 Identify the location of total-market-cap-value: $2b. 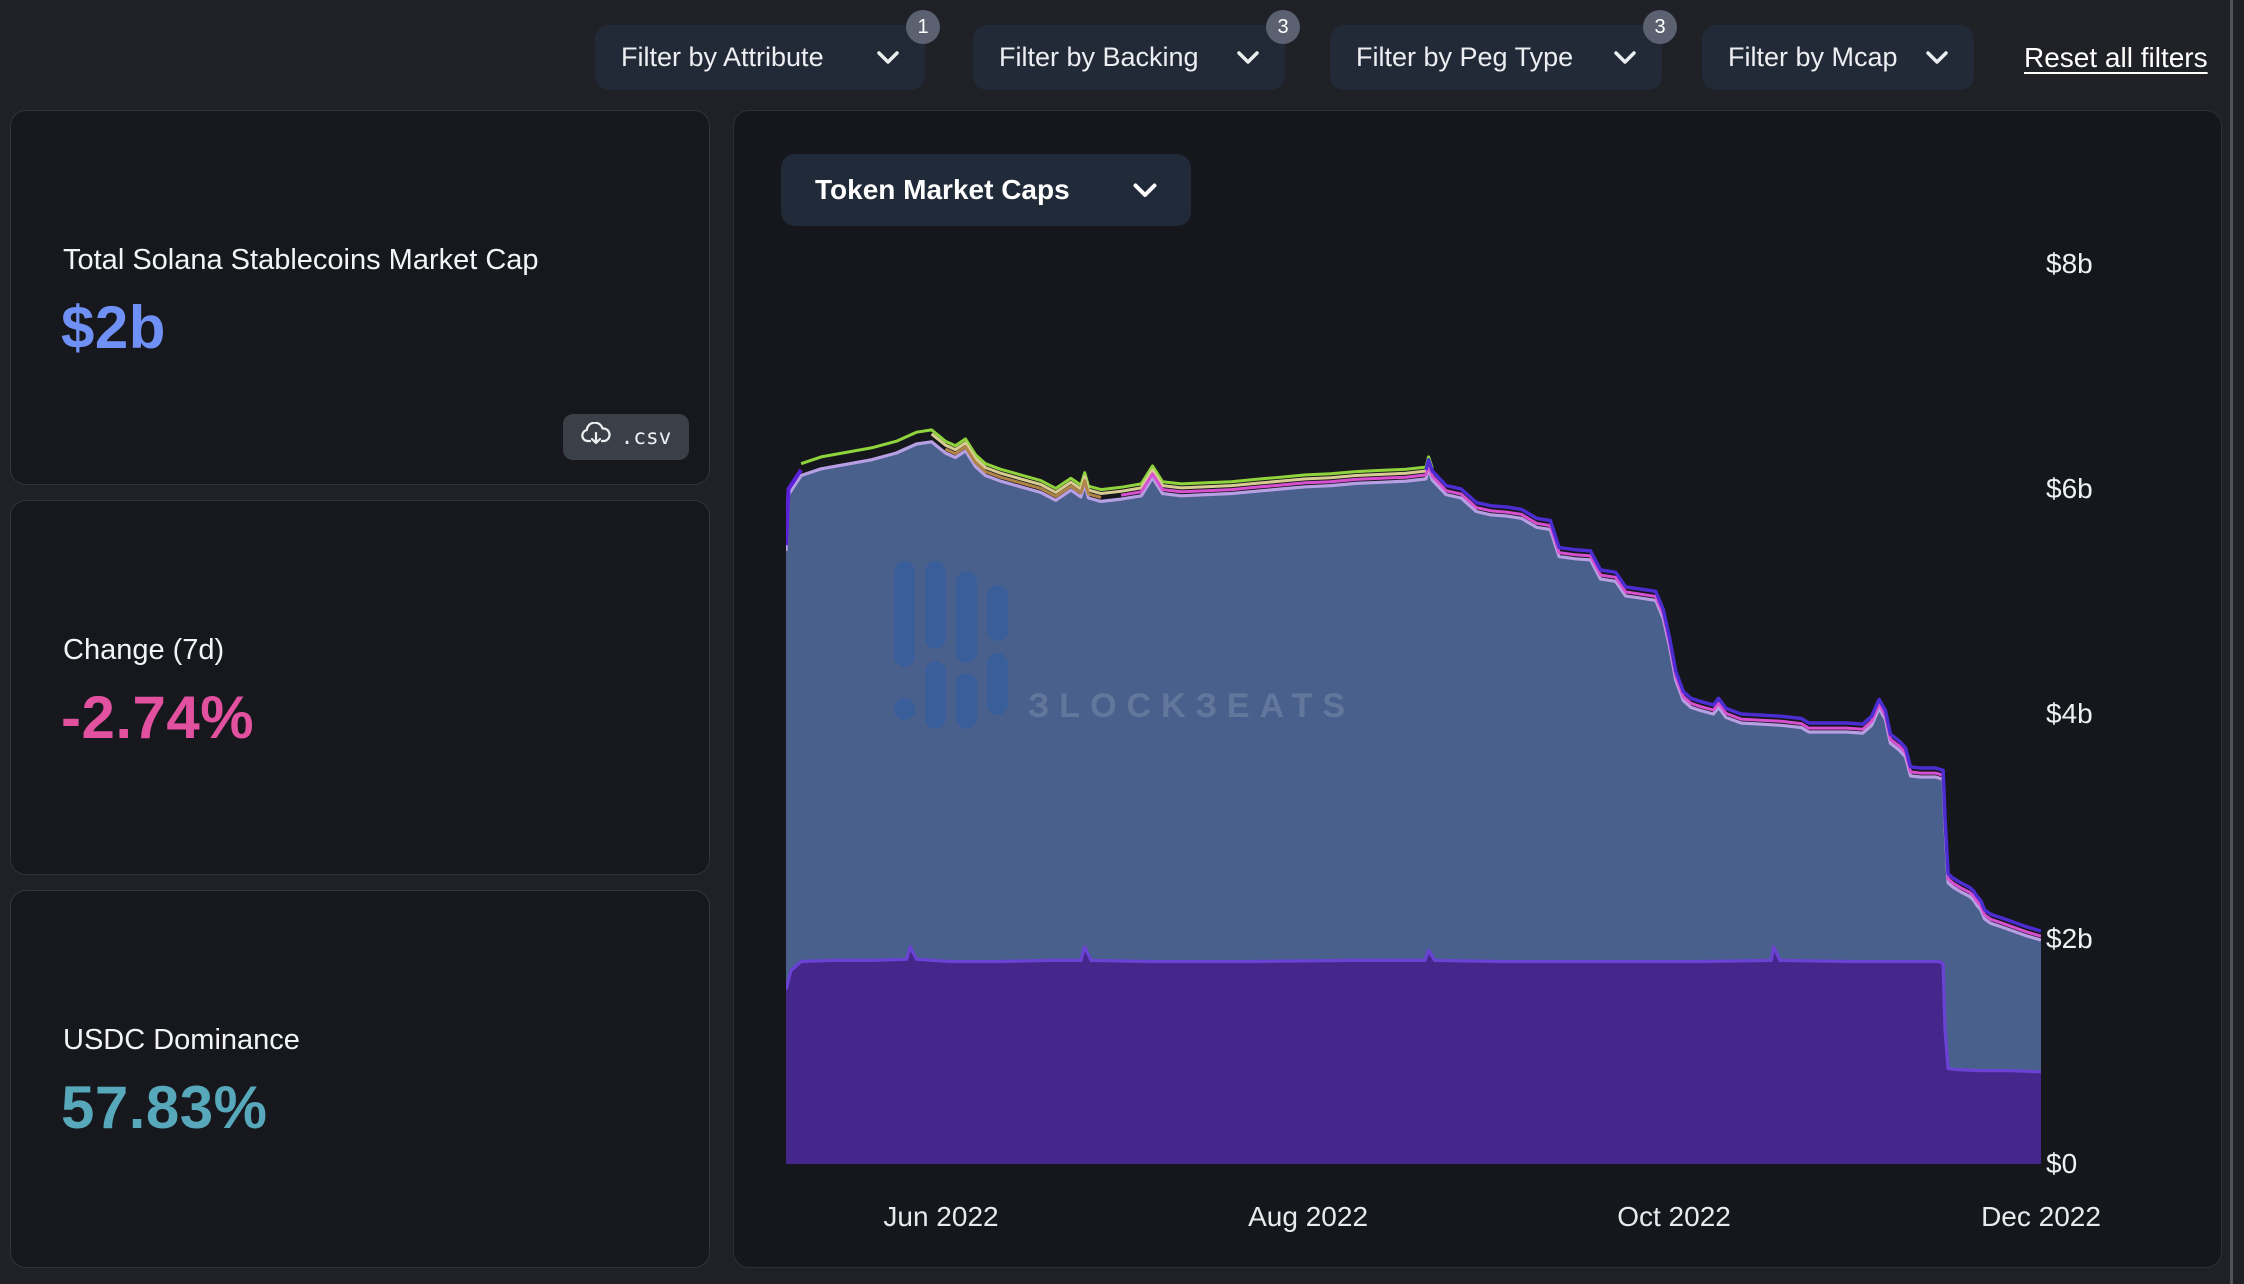
(113, 327).